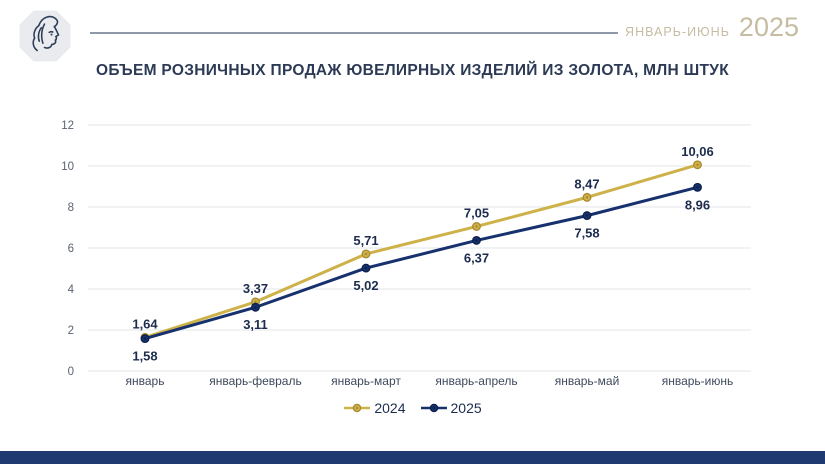 Image resolution: width=825 pixels, height=464 pixels. Describe the element at coordinates (71, 331) in the screenshot. I see `y-tick-label: 2` at that location.